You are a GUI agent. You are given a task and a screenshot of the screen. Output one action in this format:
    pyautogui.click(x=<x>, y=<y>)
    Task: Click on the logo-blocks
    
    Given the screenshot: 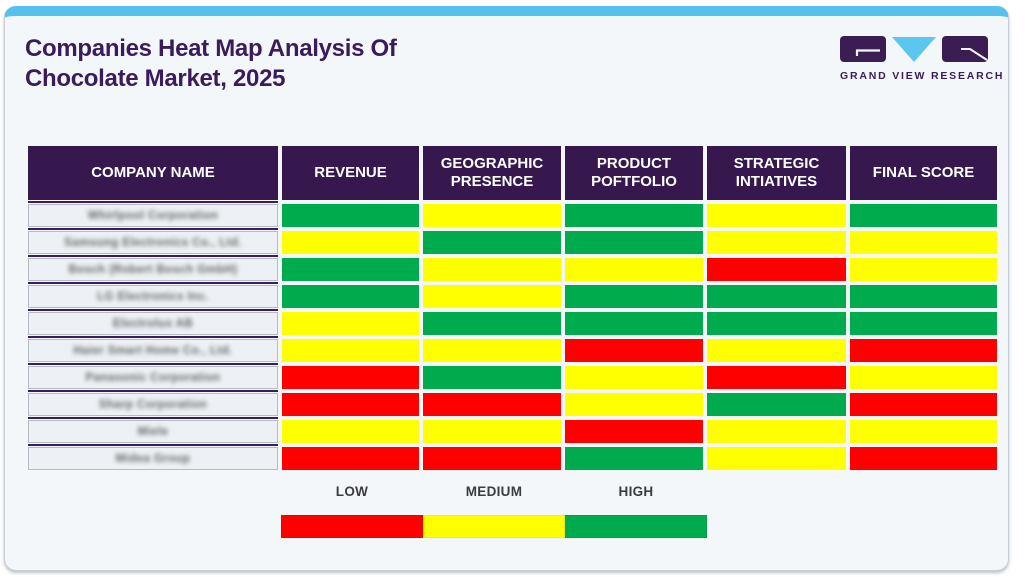 What is the action you would take?
    pyautogui.click(x=916, y=50)
    